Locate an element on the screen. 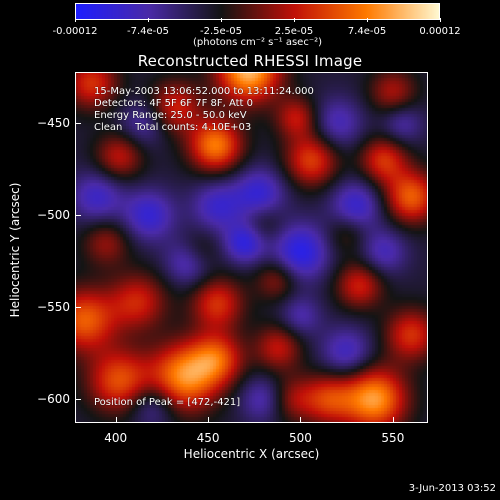 The height and width of the screenshot is (500, 500). clean-counts-text: Clean Total counts: 4.10E+03 is located at coordinates (173, 127).